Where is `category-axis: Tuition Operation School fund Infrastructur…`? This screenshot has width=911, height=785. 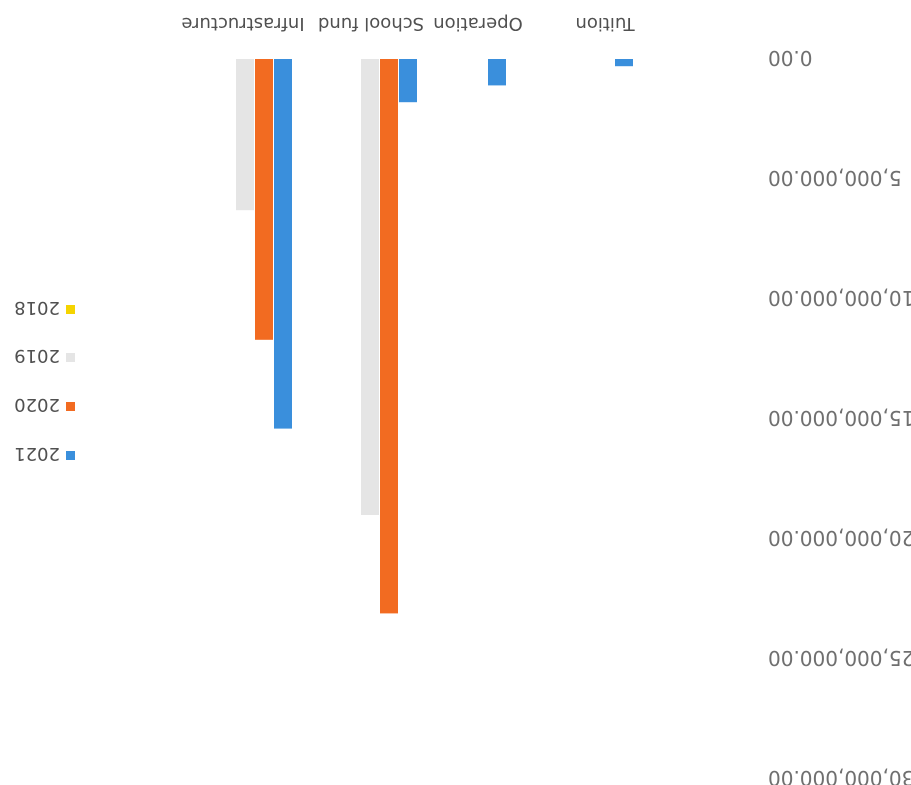
category-axis: Tuition Operation School fund Infrastructur… is located at coordinates (408, 23).